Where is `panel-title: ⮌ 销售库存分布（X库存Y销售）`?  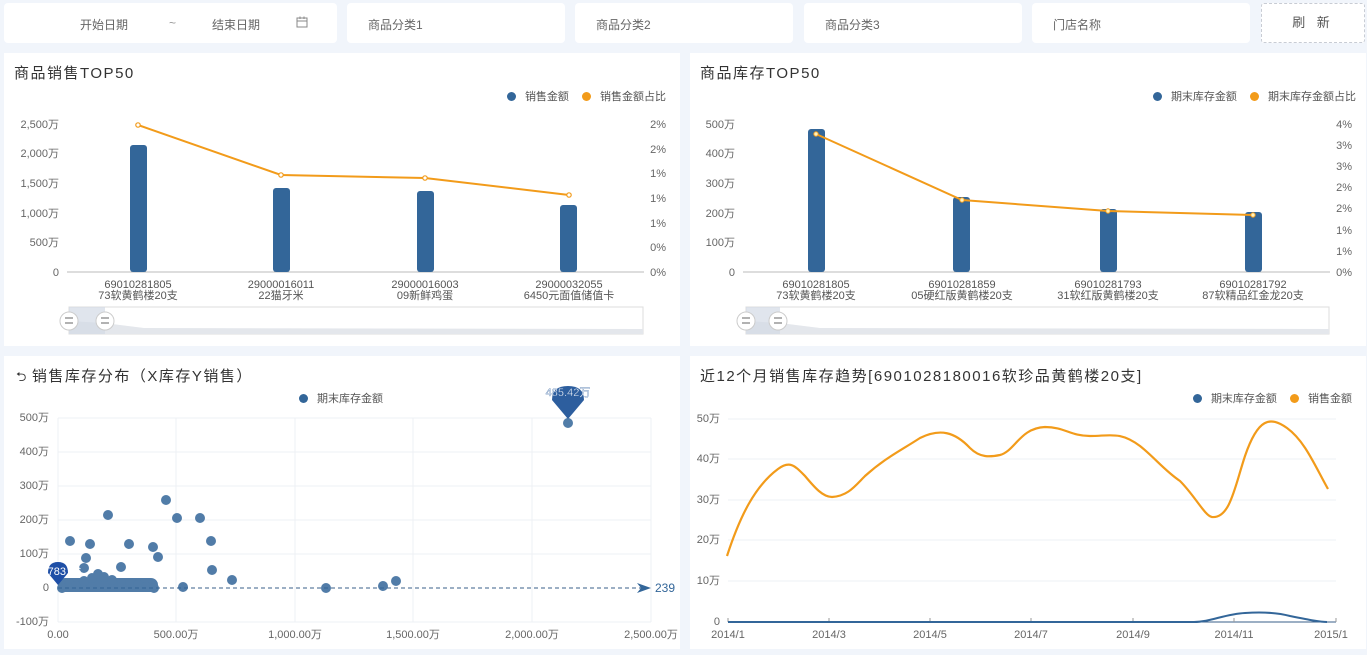 panel-title: ⮌ 销售库存分布（X库存Y销售） is located at coordinates (134, 377).